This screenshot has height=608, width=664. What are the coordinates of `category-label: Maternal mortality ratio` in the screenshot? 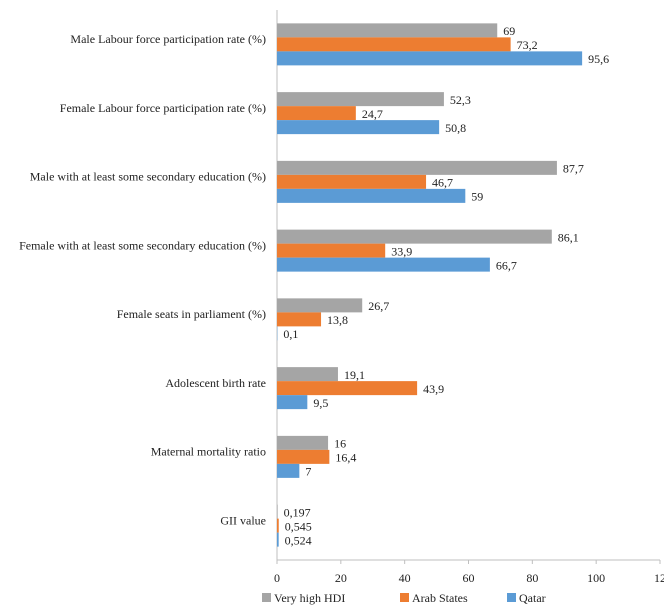 It's located at (208, 452).